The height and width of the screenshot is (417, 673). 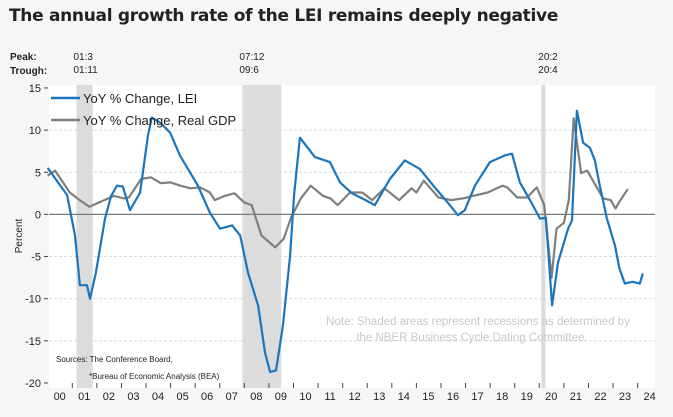 I want to click on x-tick-label: 00, so click(x=60, y=397).